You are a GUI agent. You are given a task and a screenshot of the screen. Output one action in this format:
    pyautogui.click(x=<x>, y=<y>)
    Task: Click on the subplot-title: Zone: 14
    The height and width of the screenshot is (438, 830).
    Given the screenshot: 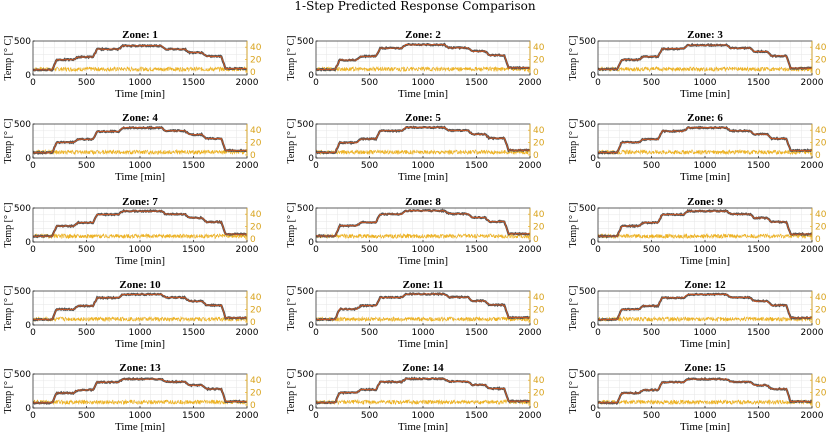 What is the action you would take?
    pyautogui.click(x=423, y=368)
    